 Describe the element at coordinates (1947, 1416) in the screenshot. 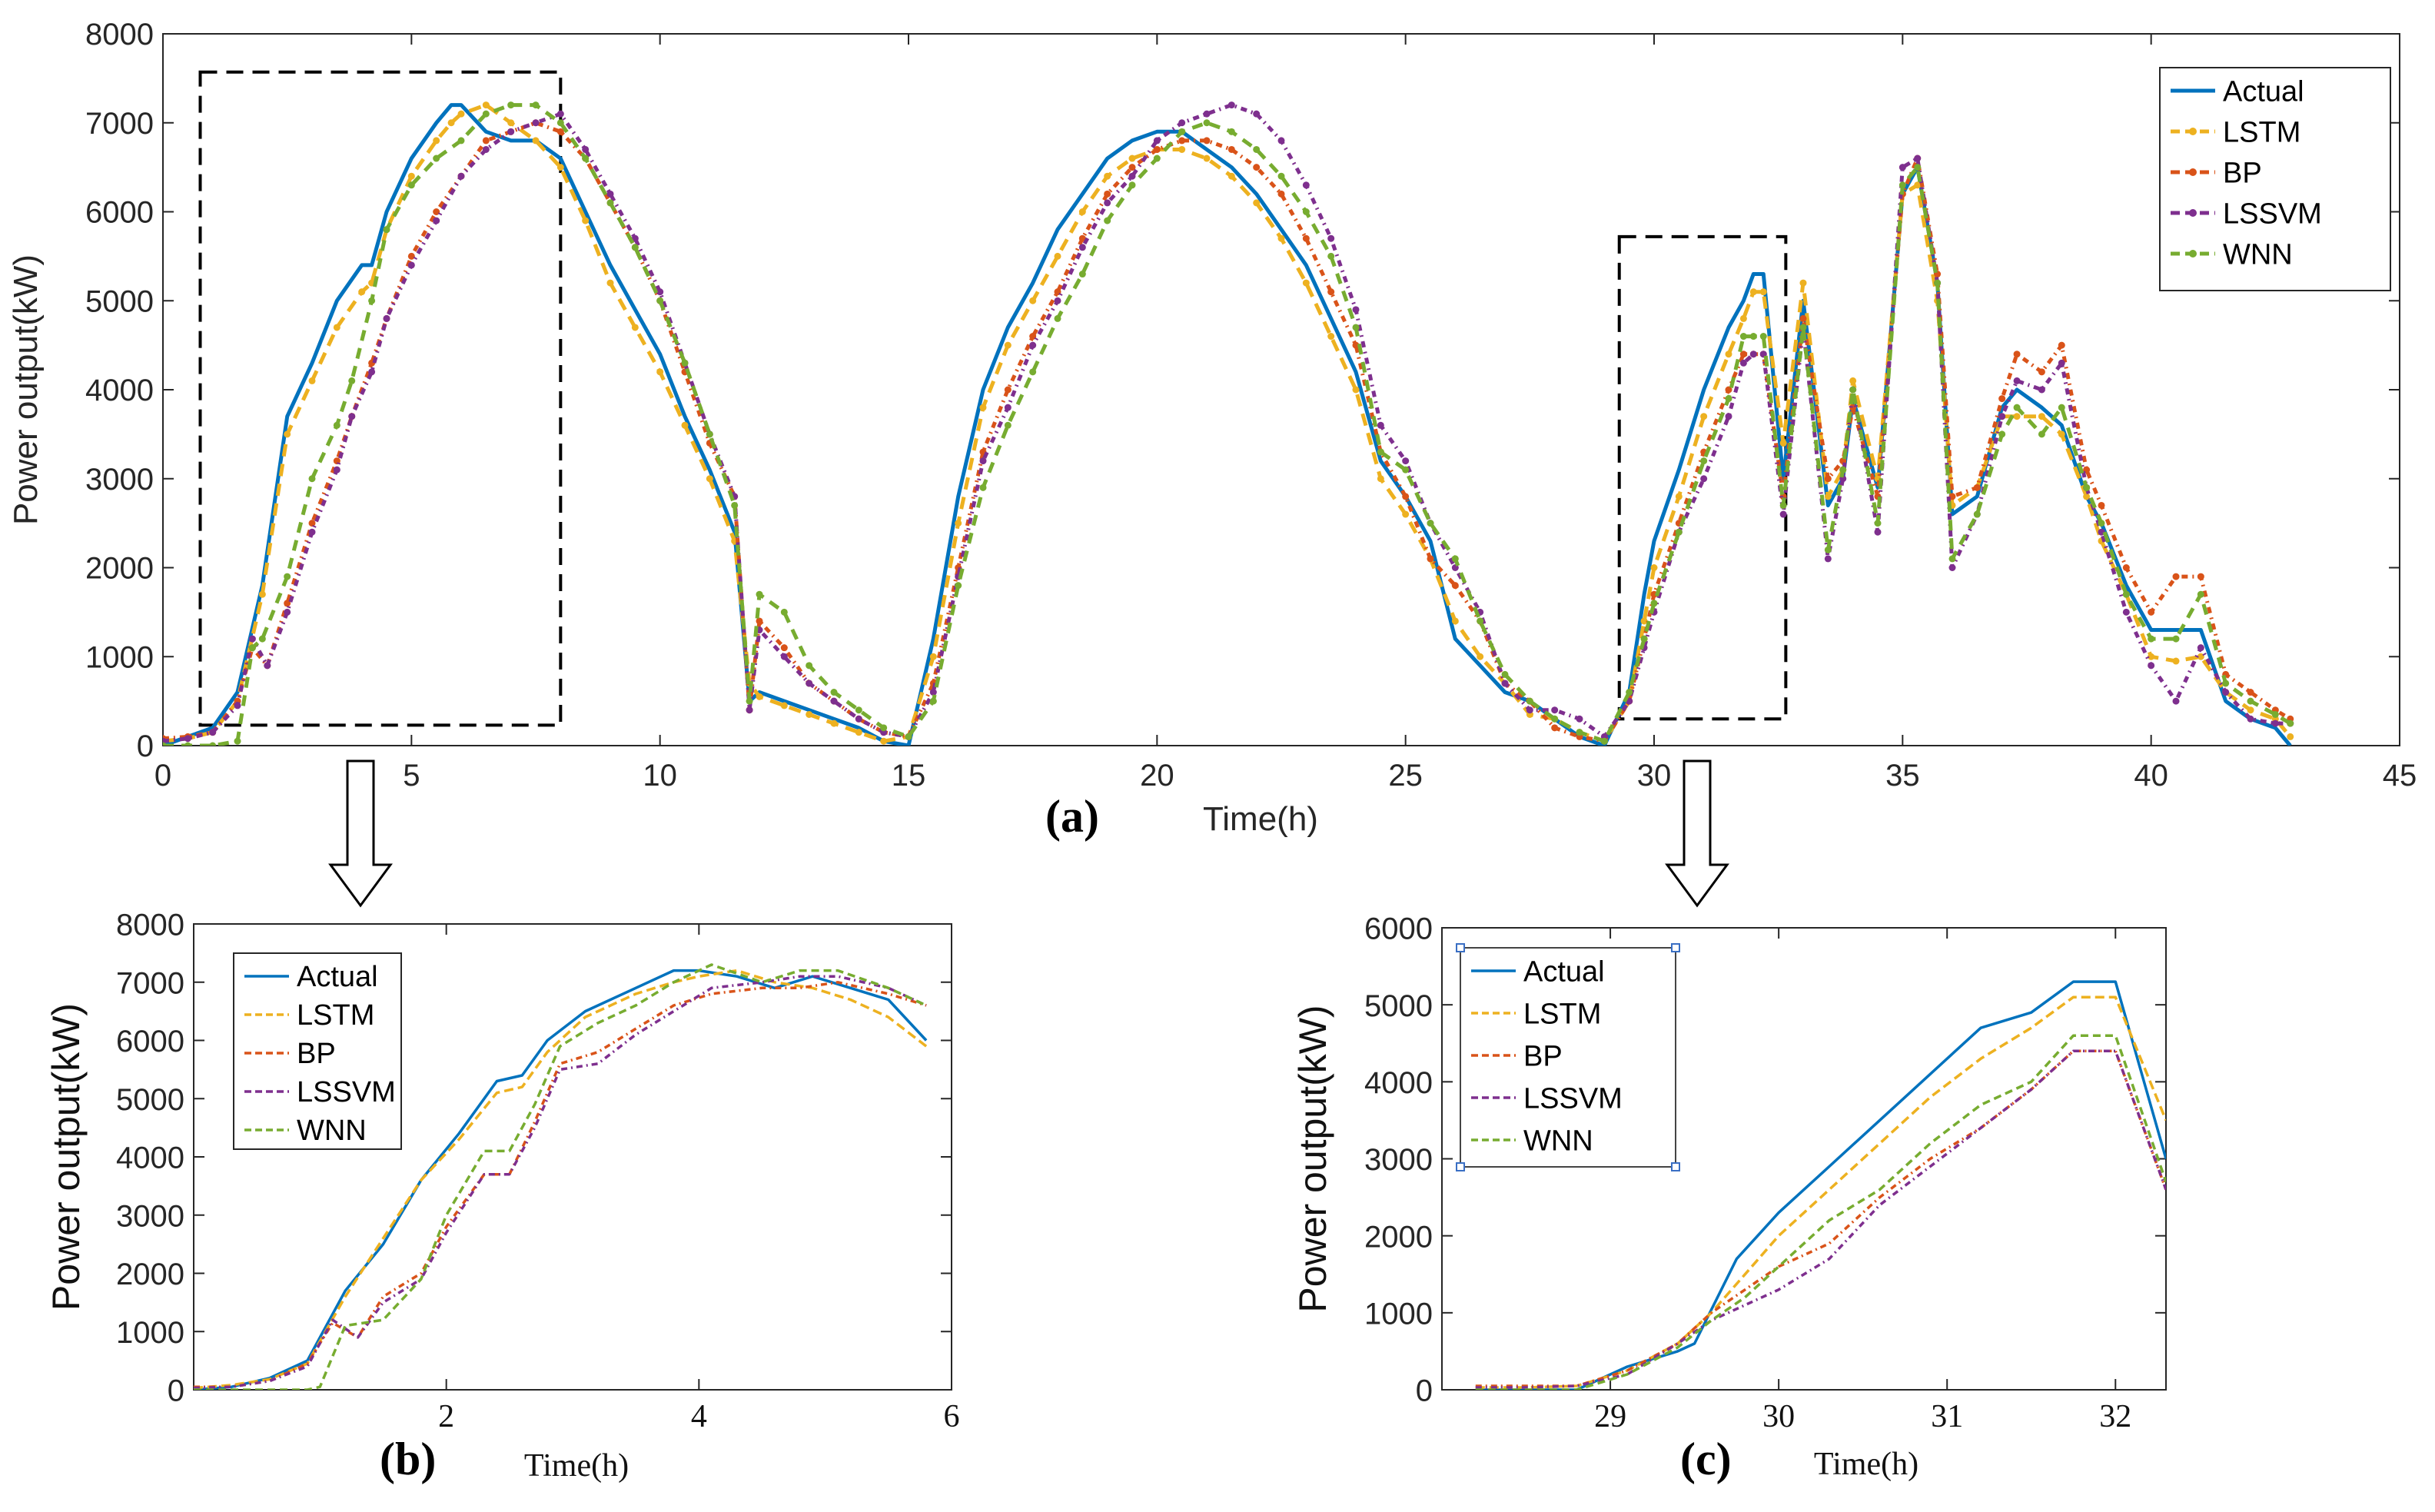

I see `x-tick-label: 31` at that location.